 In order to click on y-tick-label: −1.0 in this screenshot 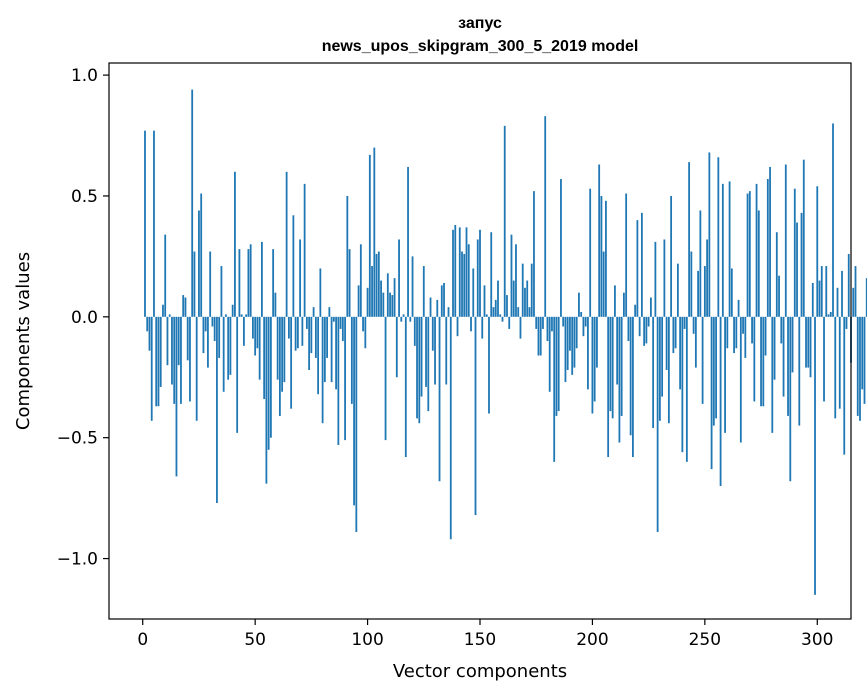, I will do `click(77, 560)`.